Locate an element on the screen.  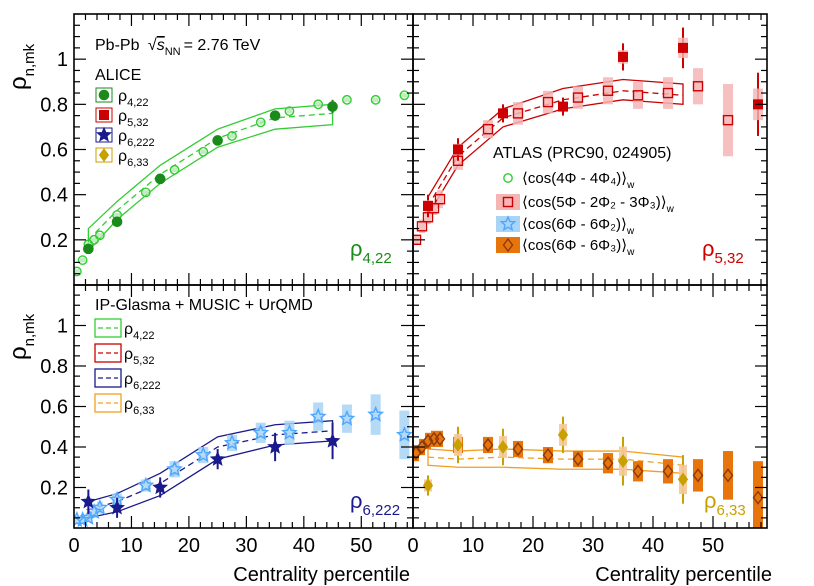
legend-alice-entry: ρ6,33 is located at coordinates (133, 158).